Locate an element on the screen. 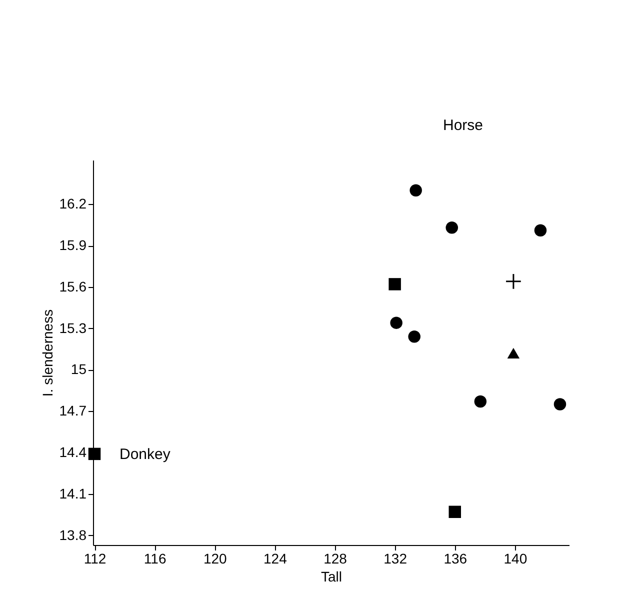 This screenshot has width=637, height=604. x-tick-label: 116 is located at coordinates (155, 558).